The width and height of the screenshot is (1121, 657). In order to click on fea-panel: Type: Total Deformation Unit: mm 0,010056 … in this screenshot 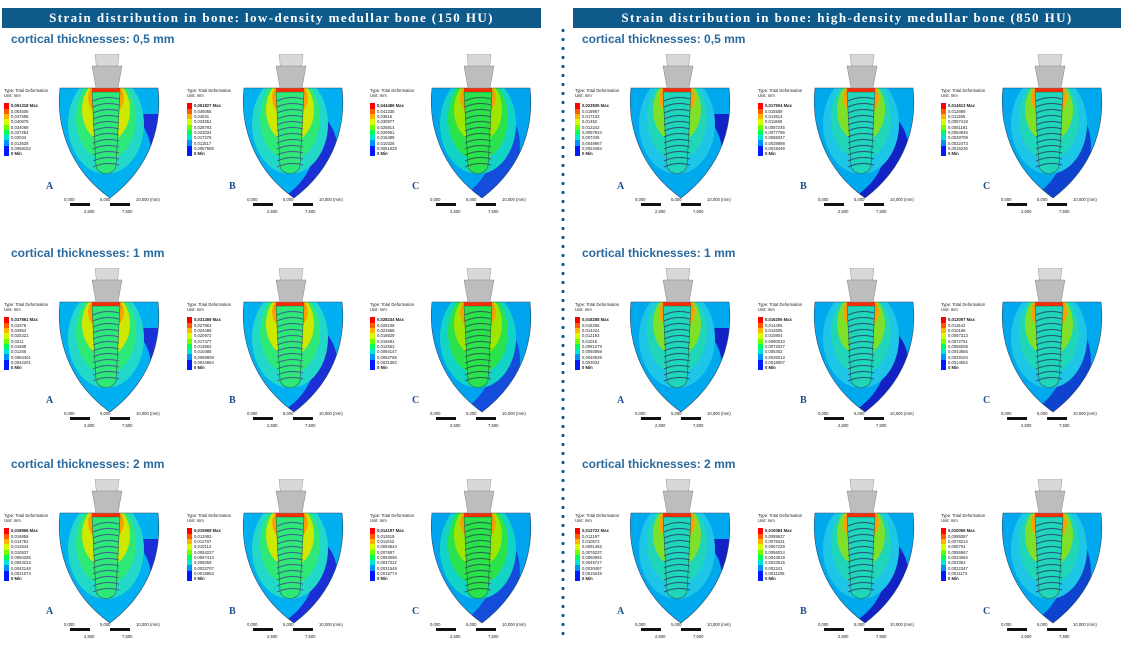, I will do `click(1030, 567)`.